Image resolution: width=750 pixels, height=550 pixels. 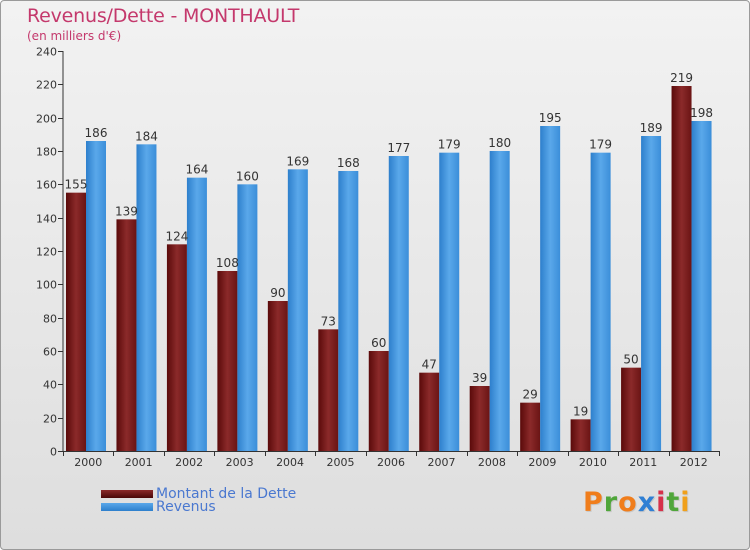 What do you see at coordinates (50, 419) in the screenshot?
I see `y-tick-label: 20` at bounding box center [50, 419].